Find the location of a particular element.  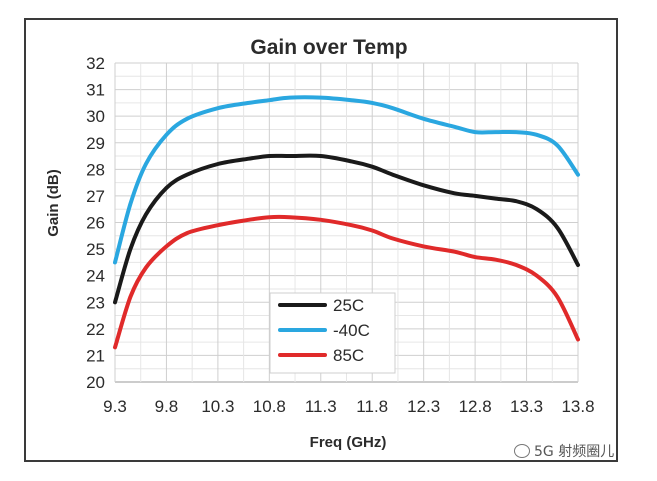

x-tick-label: 10.3 is located at coordinates (217, 406).